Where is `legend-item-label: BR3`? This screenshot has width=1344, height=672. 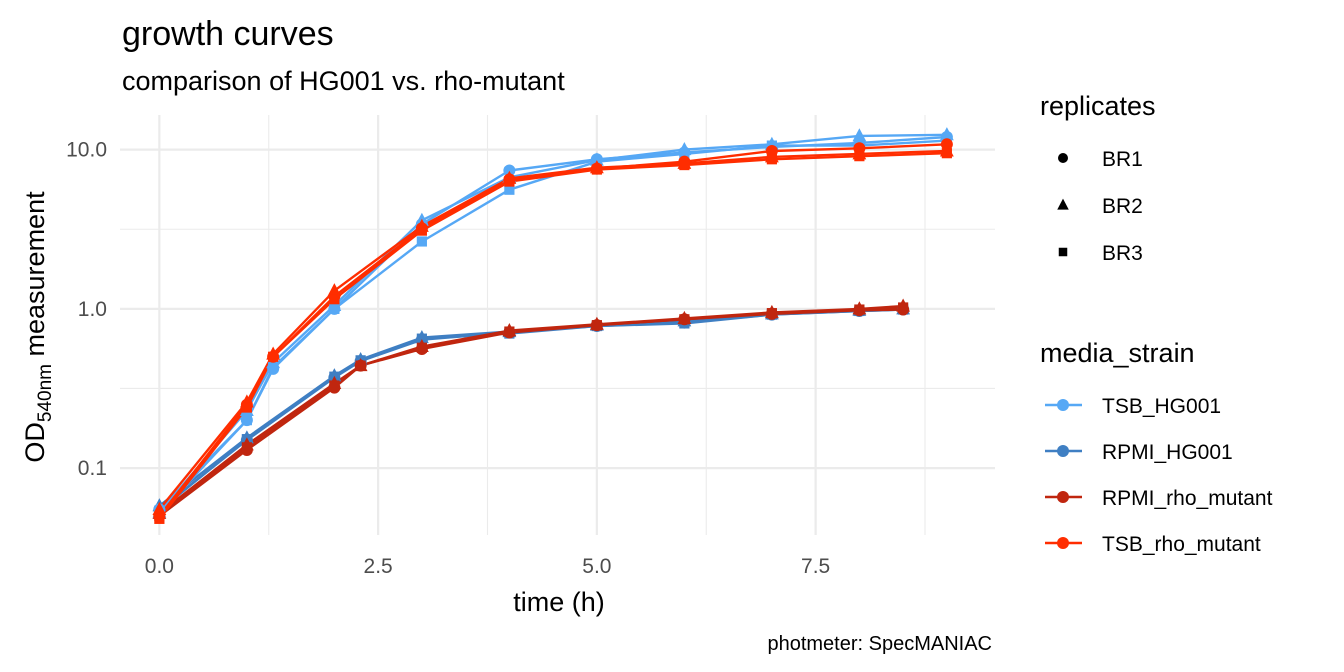 legend-item-label: BR3 is located at coordinates (1122, 253).